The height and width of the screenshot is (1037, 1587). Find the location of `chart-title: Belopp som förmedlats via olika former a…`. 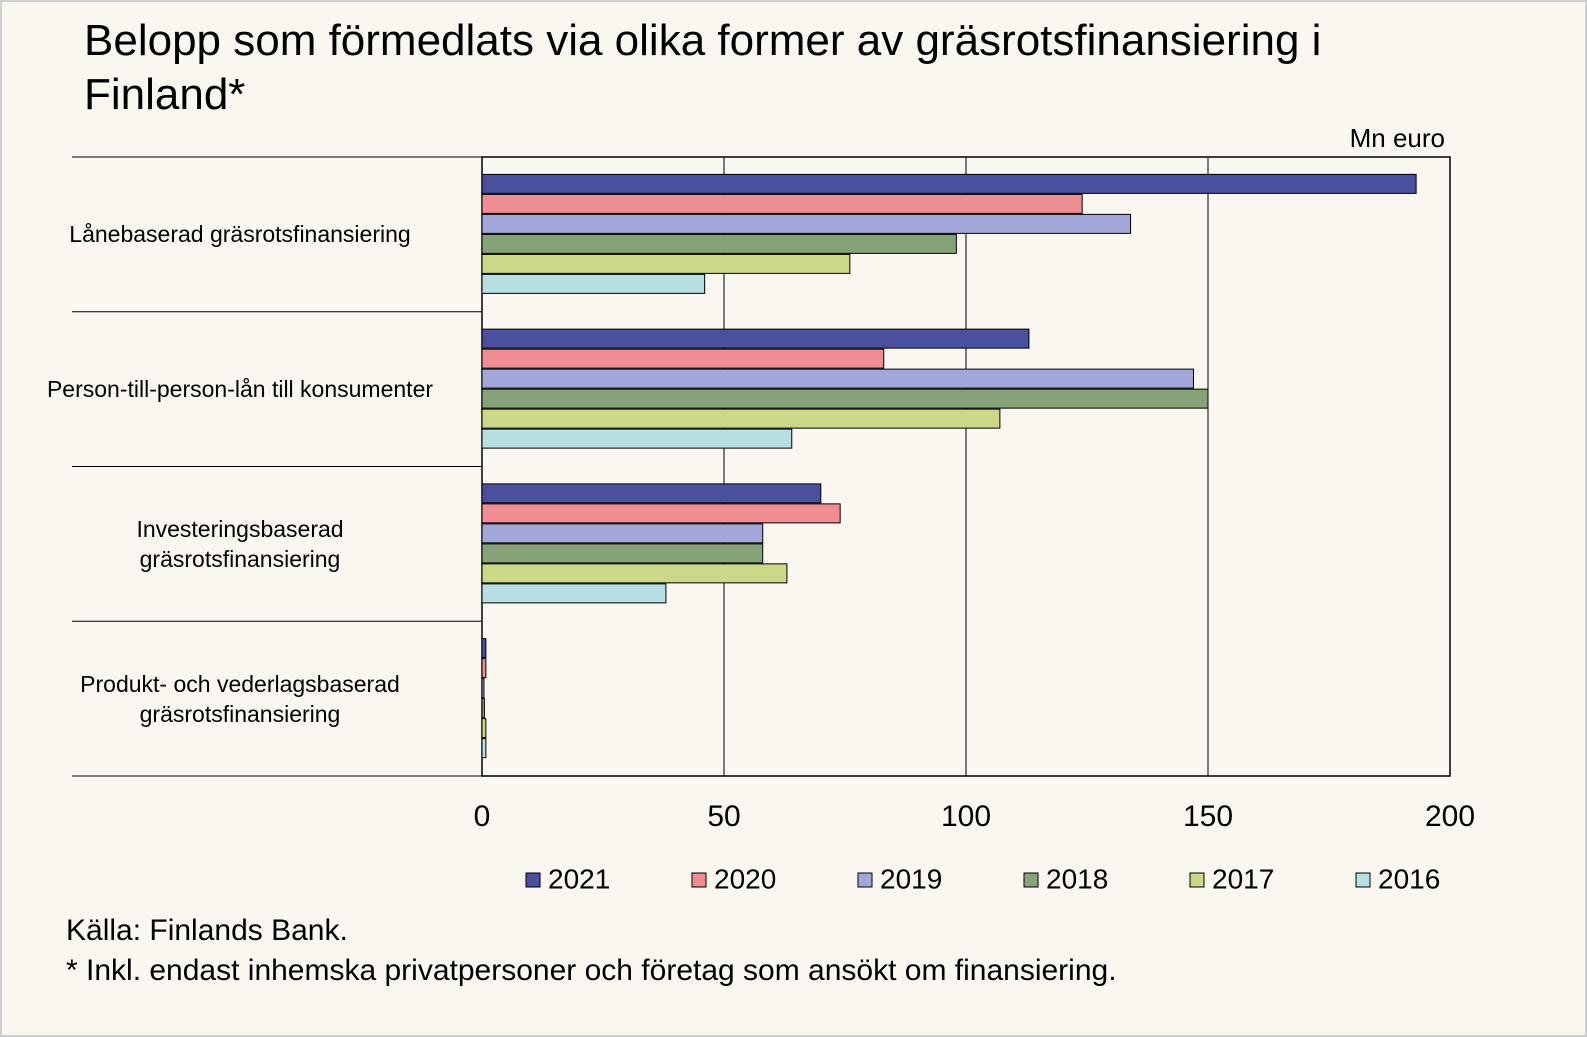

chart-title: Belopp som förmedlats via olika former a… is located at coordinates (703, 67).